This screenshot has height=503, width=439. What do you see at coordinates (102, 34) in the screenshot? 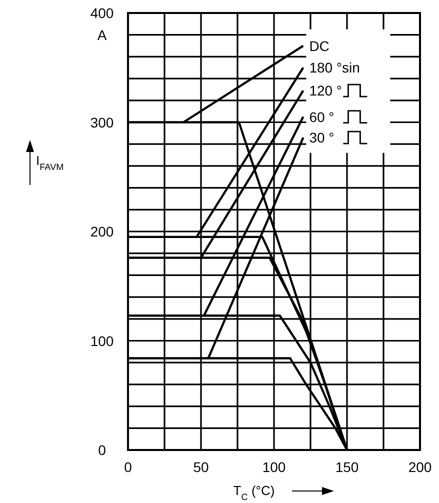
I see `y-tick-label: A` at bounding box center [102, 34].